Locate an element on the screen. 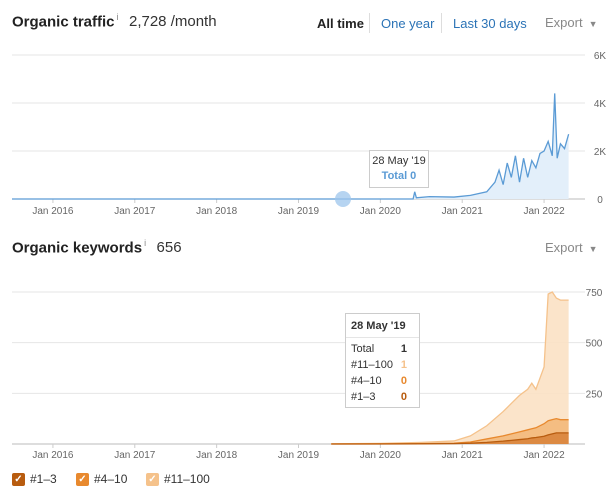 Image resolution: width=616 pixels, height=500 pixels. traffic-tooltip: 28 May '19 Total 0 is located at coordinates (399, 169).